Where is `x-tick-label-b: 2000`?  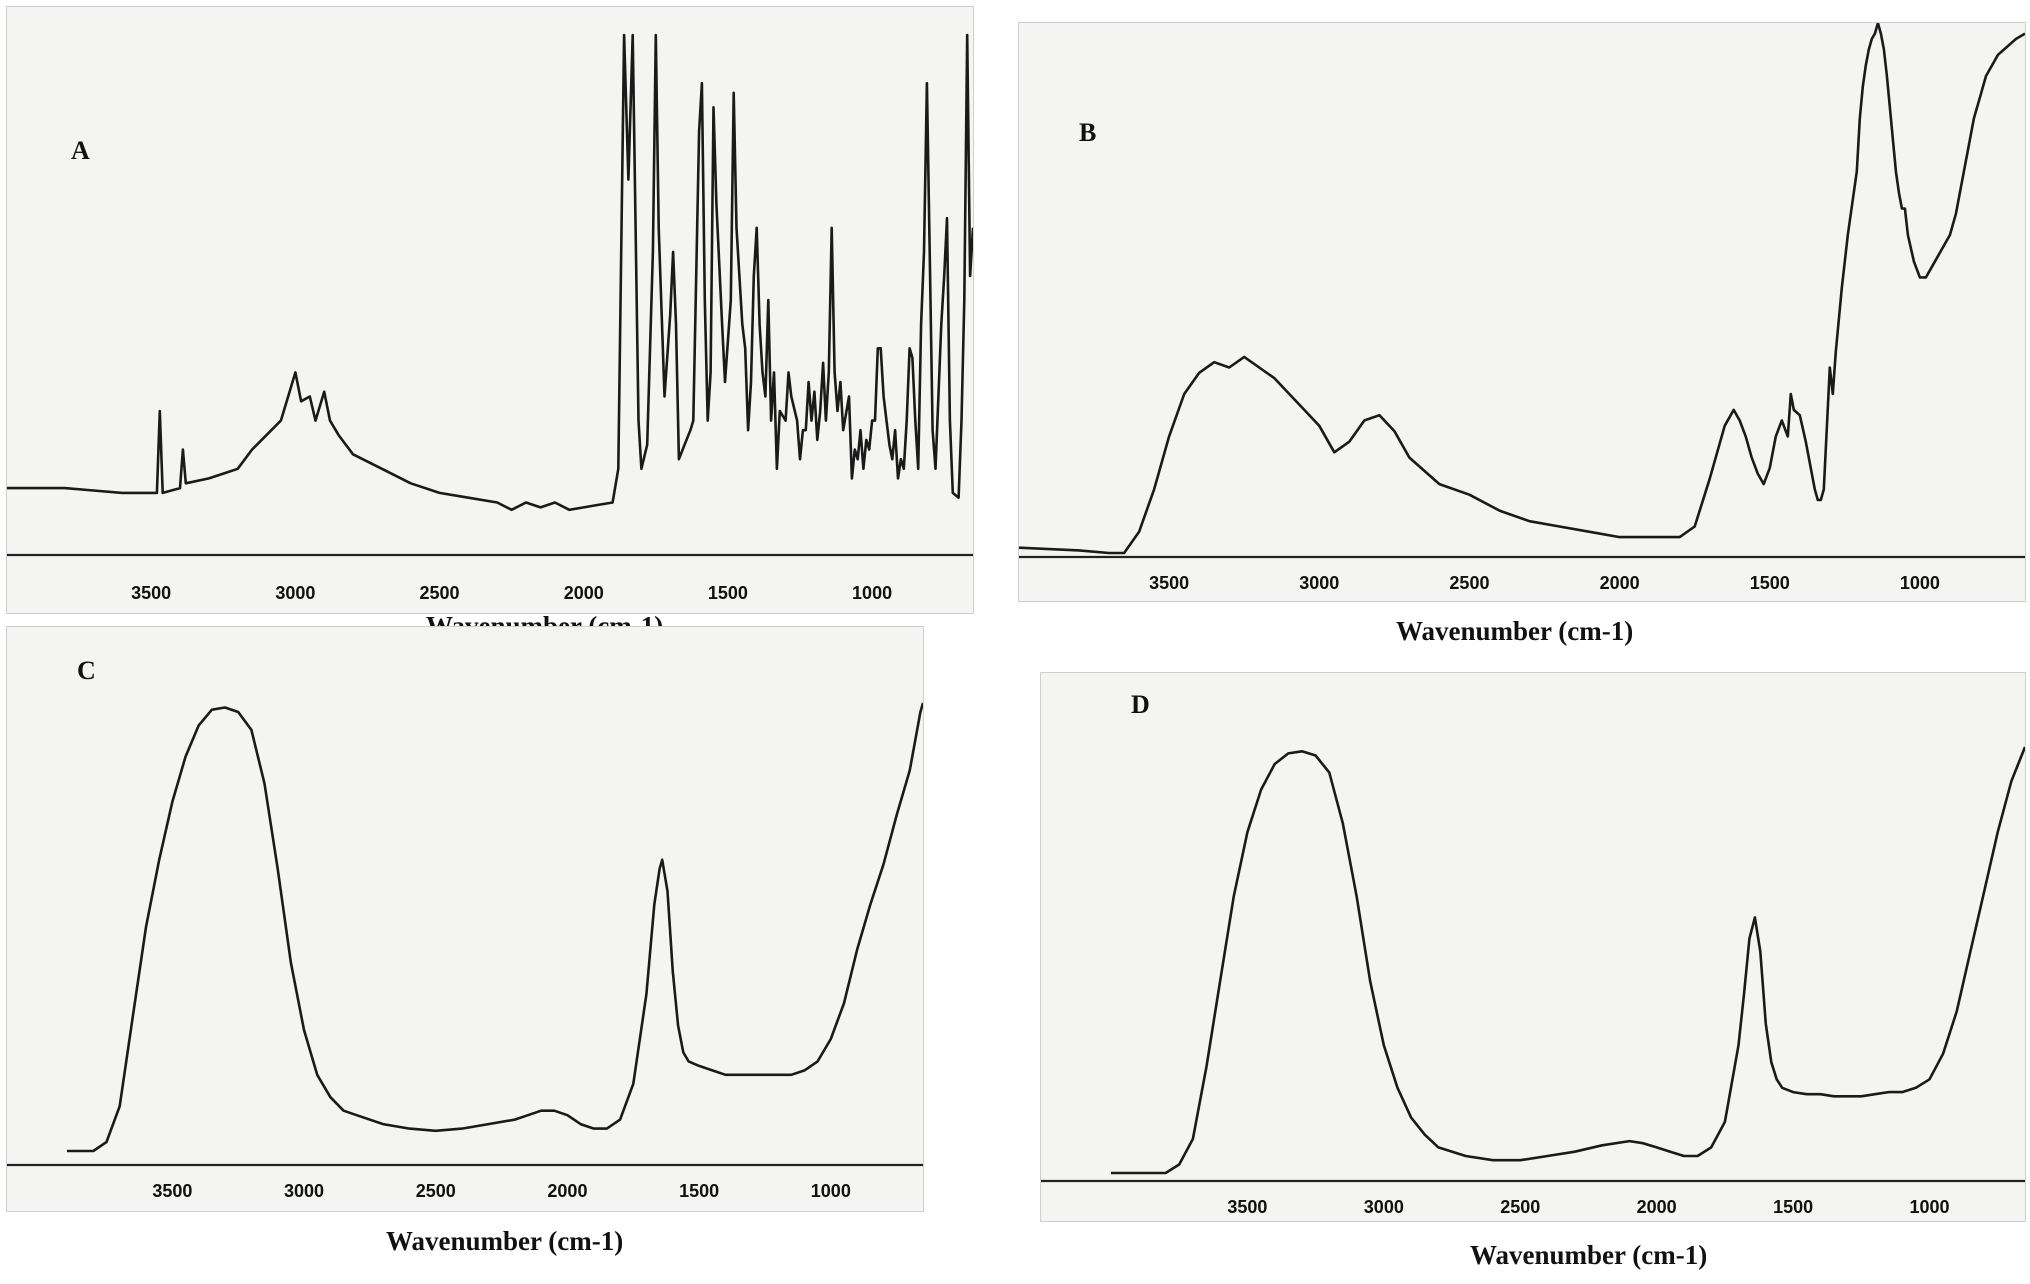
x-tick-label-b: 2000 is located at coordinates (1620, 583).